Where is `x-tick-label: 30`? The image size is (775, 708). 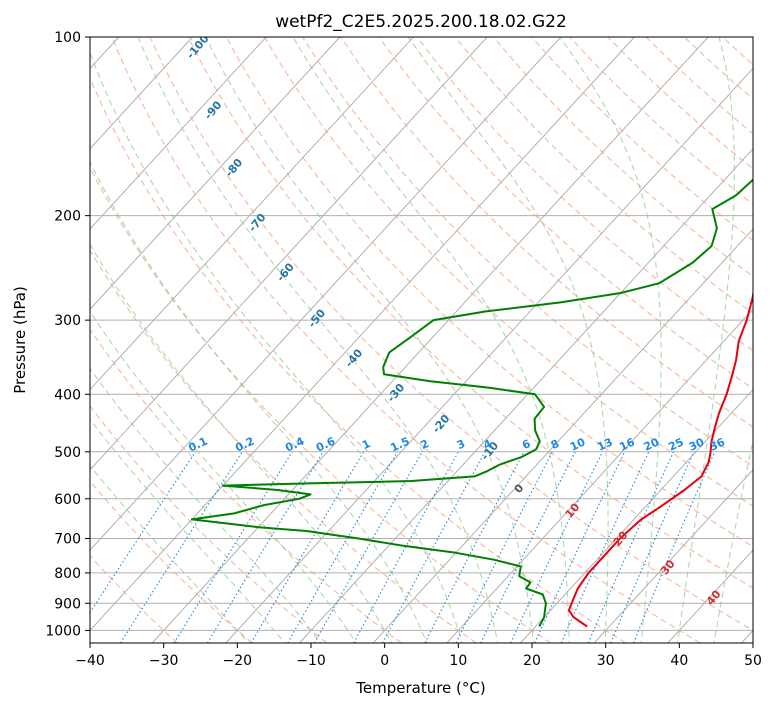 x-tick-label: 30 is located at coordinates (606, 661).